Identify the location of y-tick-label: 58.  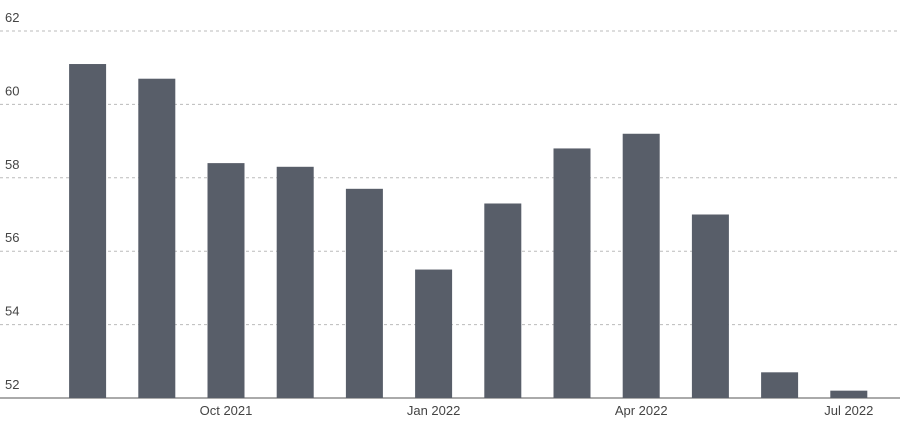
(12, 164).